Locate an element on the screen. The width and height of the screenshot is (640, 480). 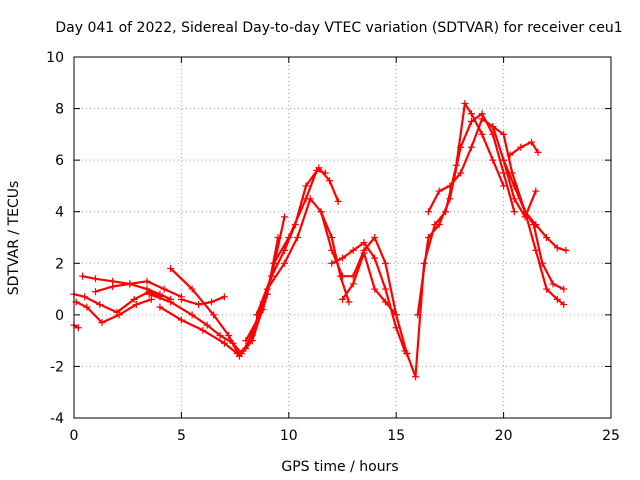
x-tick-label: 20 is located at coordinates (504, 436).